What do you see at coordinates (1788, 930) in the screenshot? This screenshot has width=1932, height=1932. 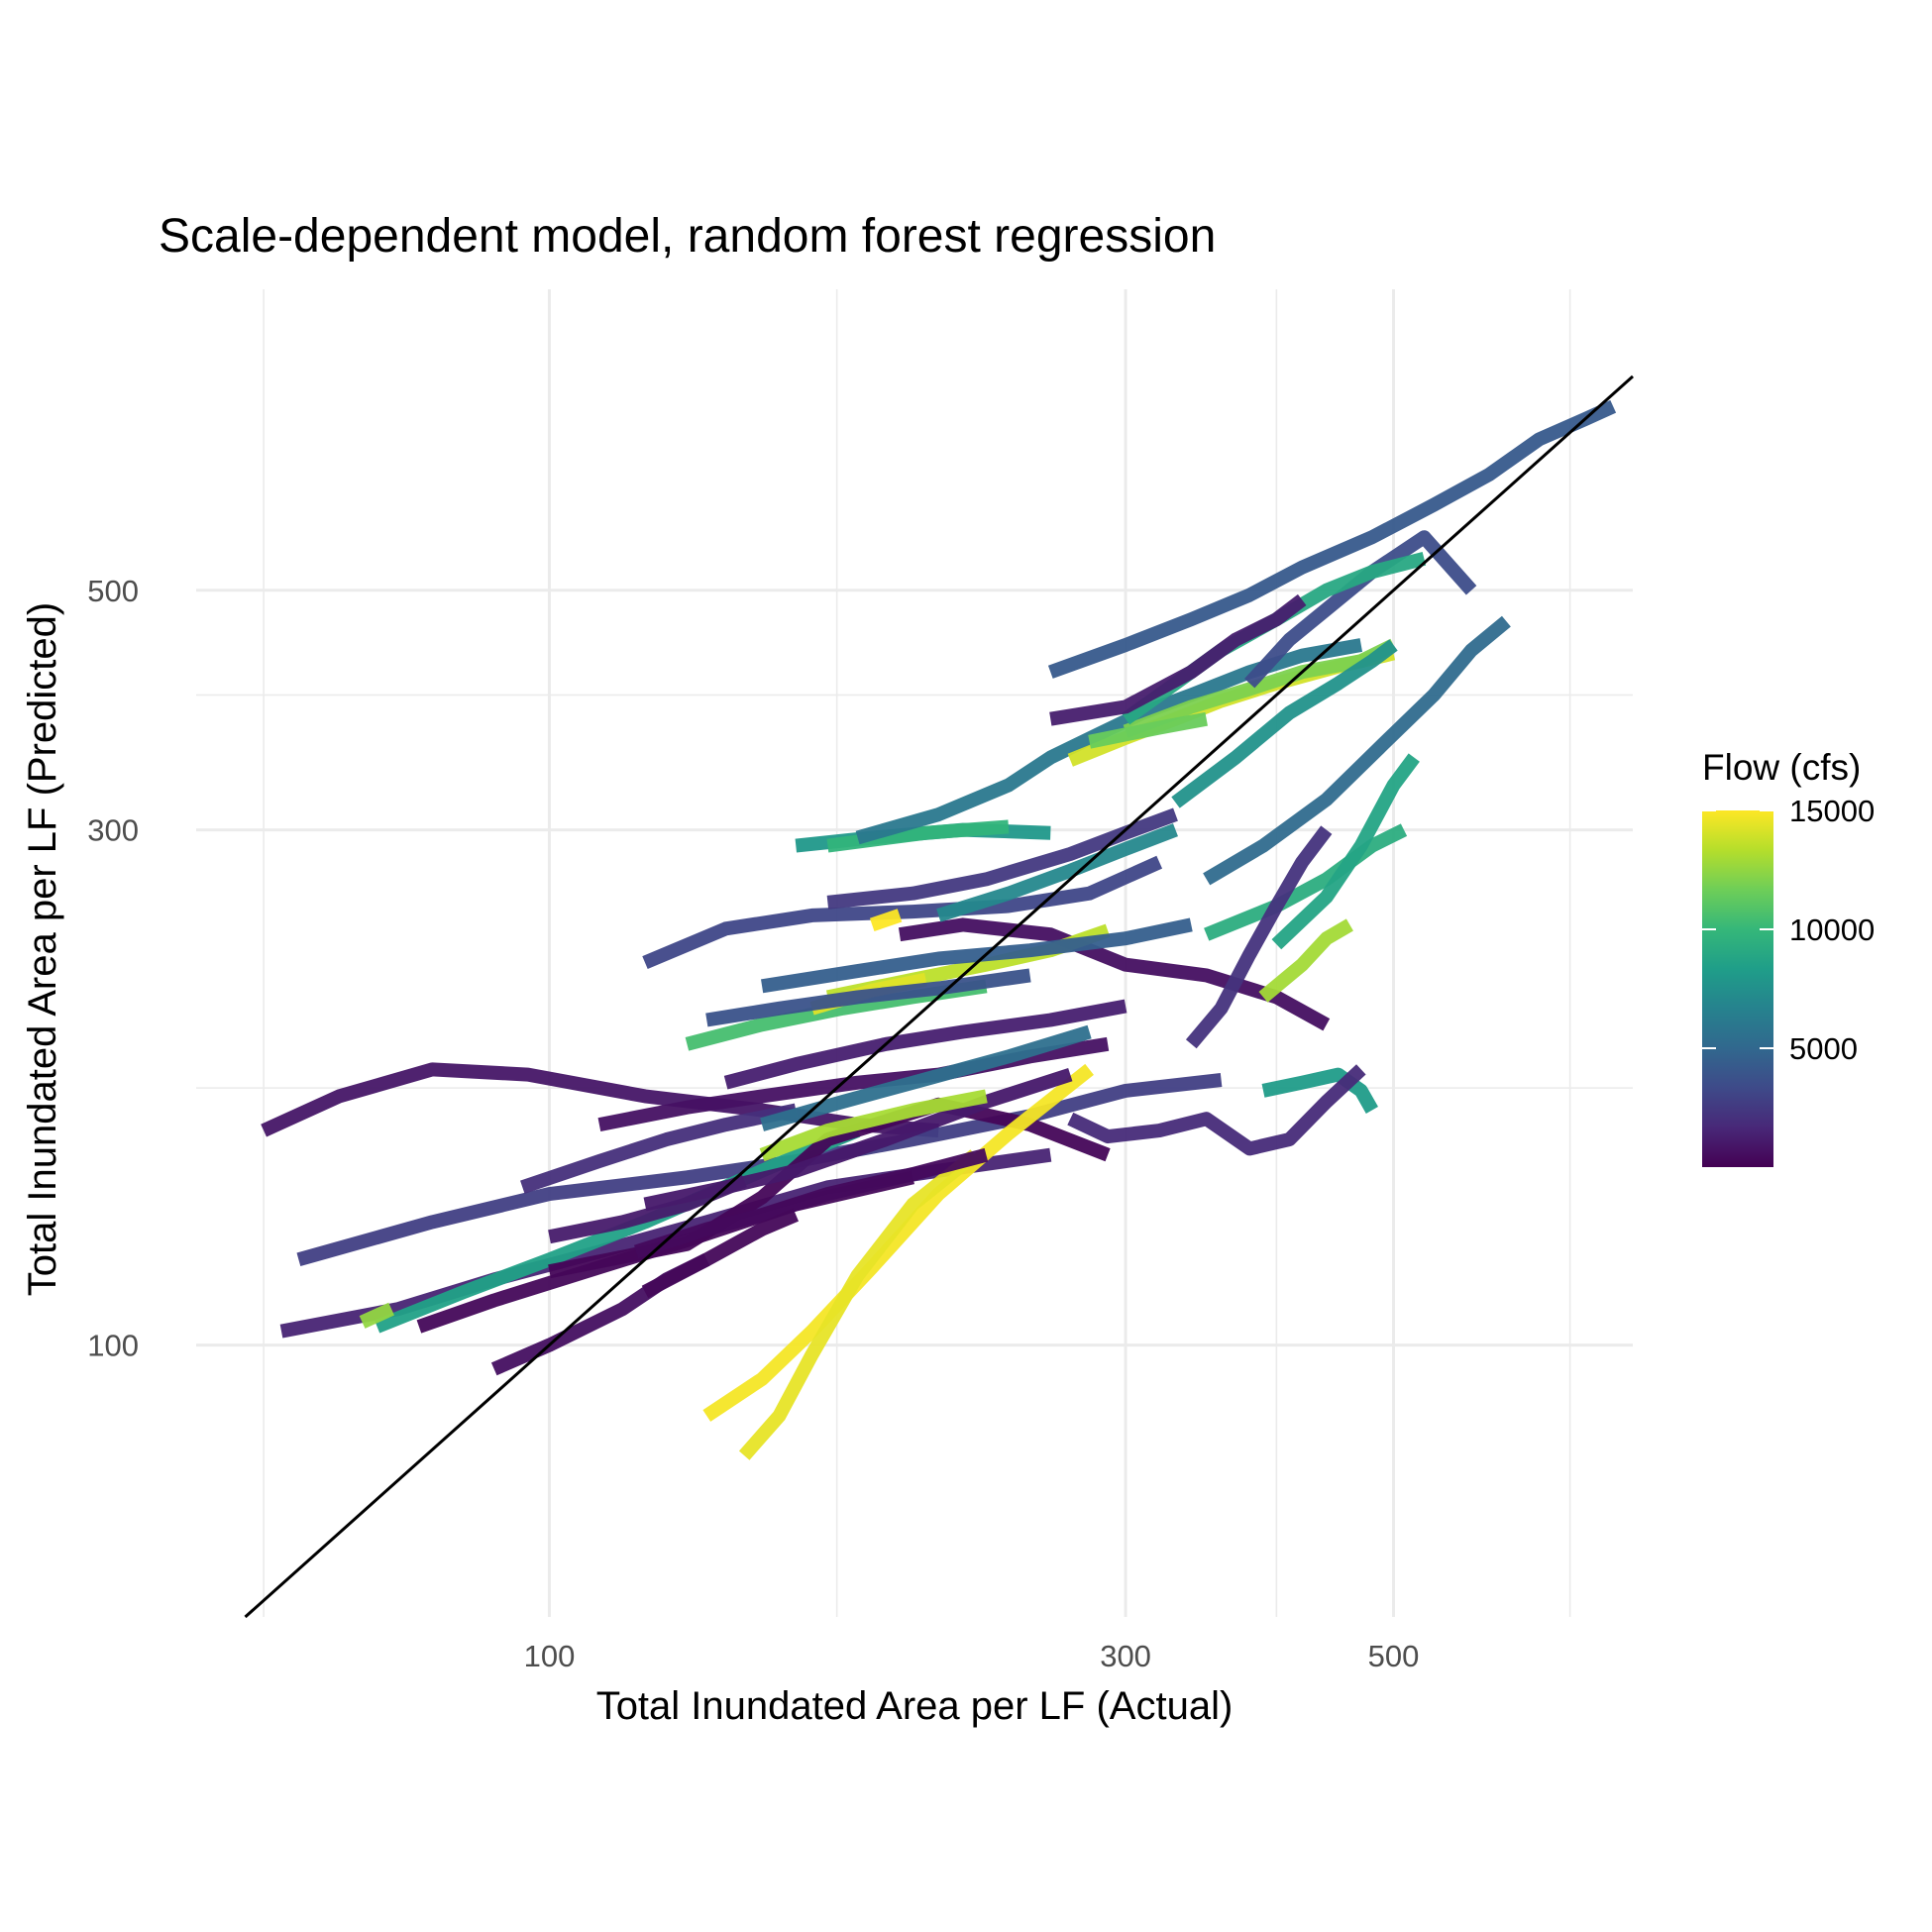 I see `legend-ticks: 5000 10000 15000` at bounding box center [1788, 930].